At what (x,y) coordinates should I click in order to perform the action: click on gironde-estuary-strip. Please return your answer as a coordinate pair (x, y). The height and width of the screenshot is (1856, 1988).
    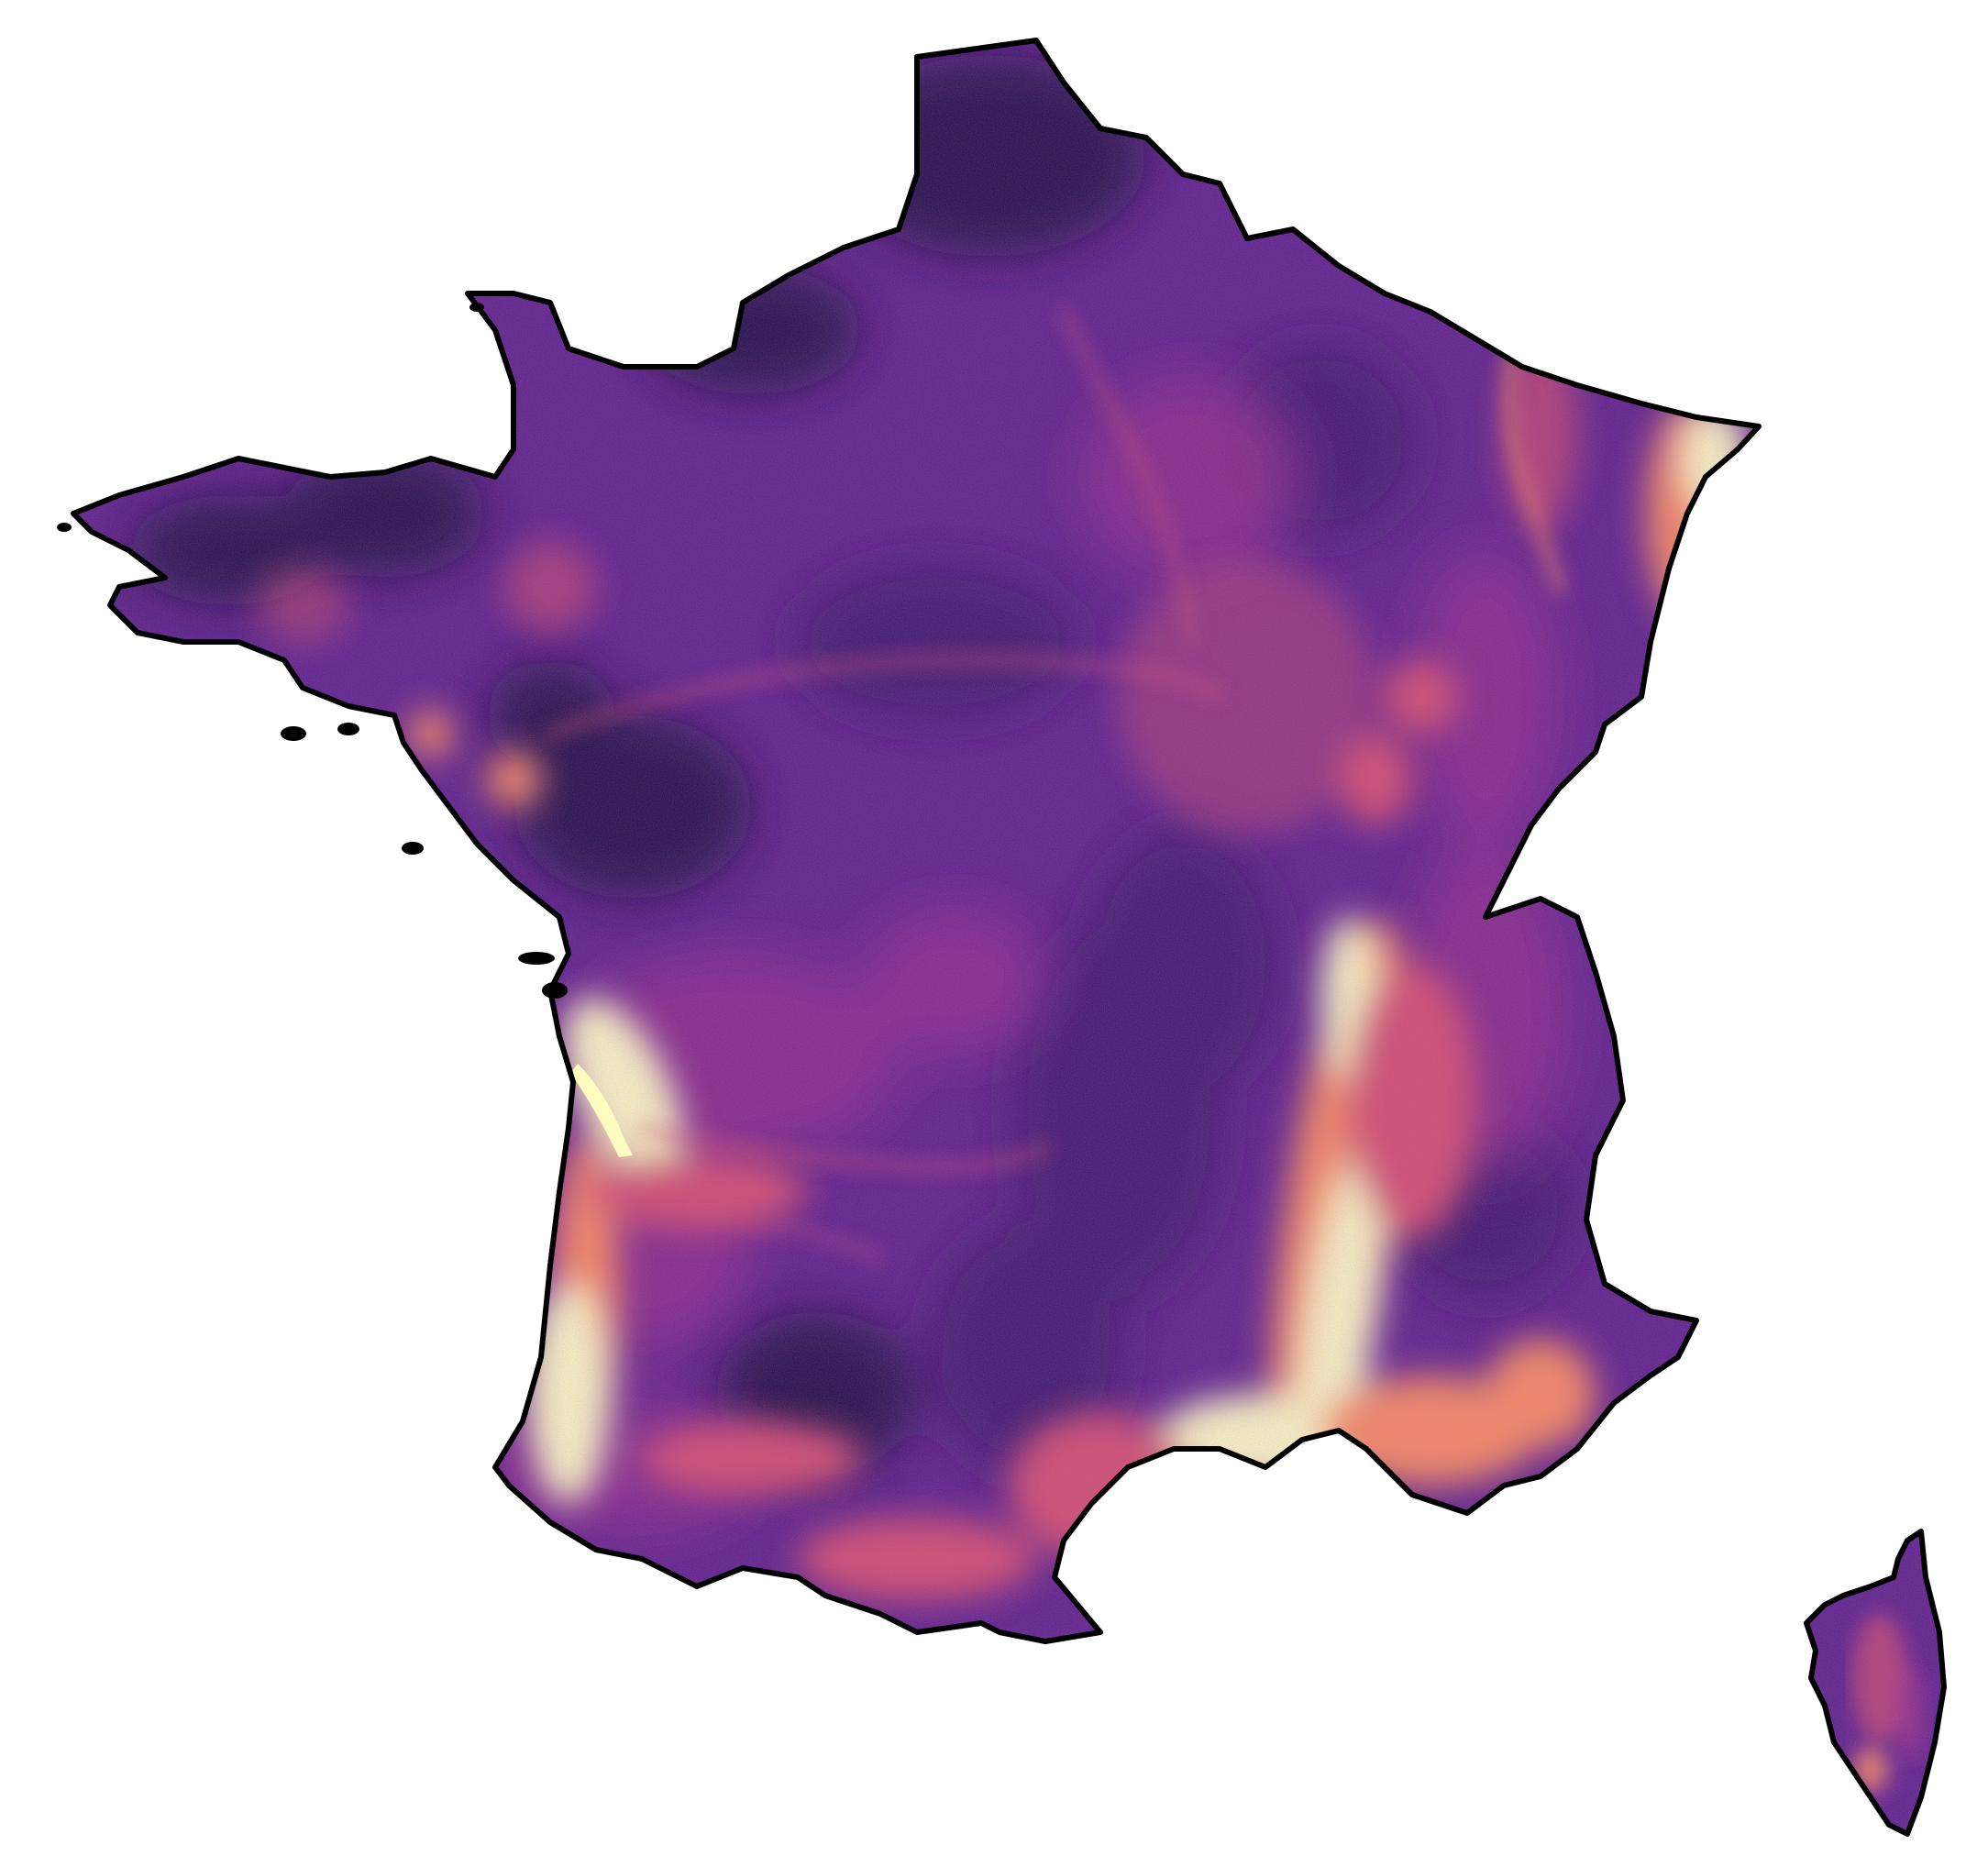
    Looking at the image, I should click on (601, 1110).